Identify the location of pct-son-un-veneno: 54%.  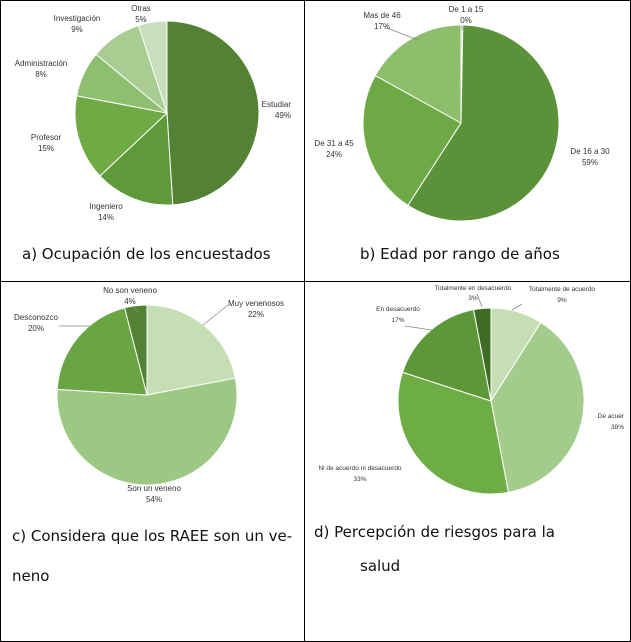
(154, 499).